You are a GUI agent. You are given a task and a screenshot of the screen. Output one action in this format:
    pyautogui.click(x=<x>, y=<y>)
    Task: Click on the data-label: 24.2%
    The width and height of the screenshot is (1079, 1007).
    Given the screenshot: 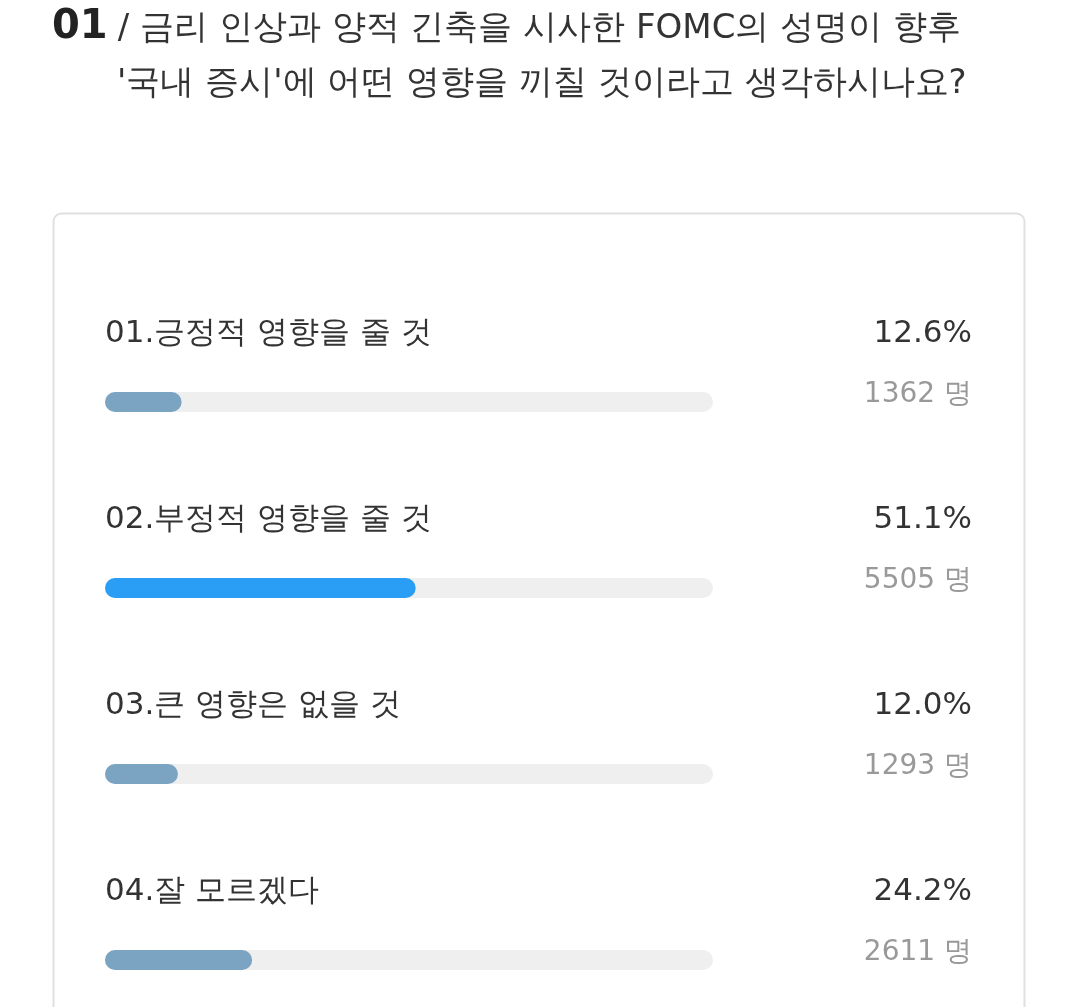 What is the action you would take?
    pyautogui.click(x=922, y=889)
    